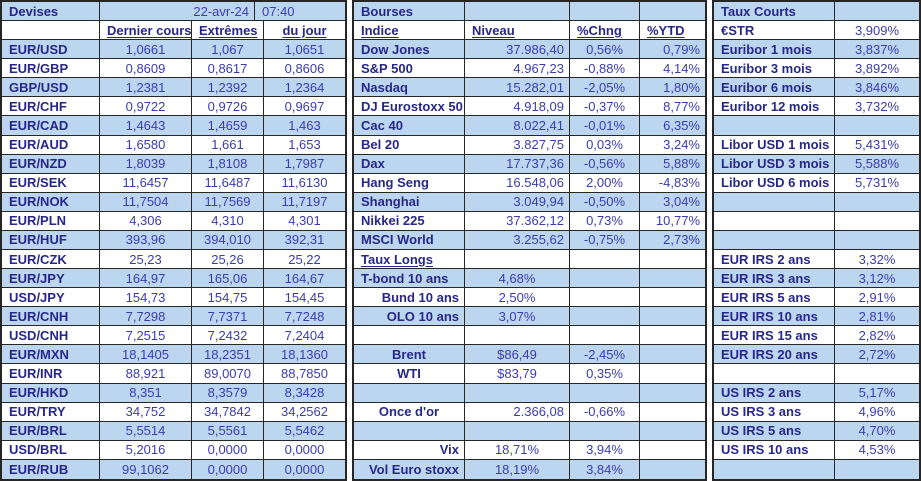  What do you see at coordinates (409, 107) in the screenshot?
I see `cell: DJ Eurostoxx 50` at bounding box center [409, 107].